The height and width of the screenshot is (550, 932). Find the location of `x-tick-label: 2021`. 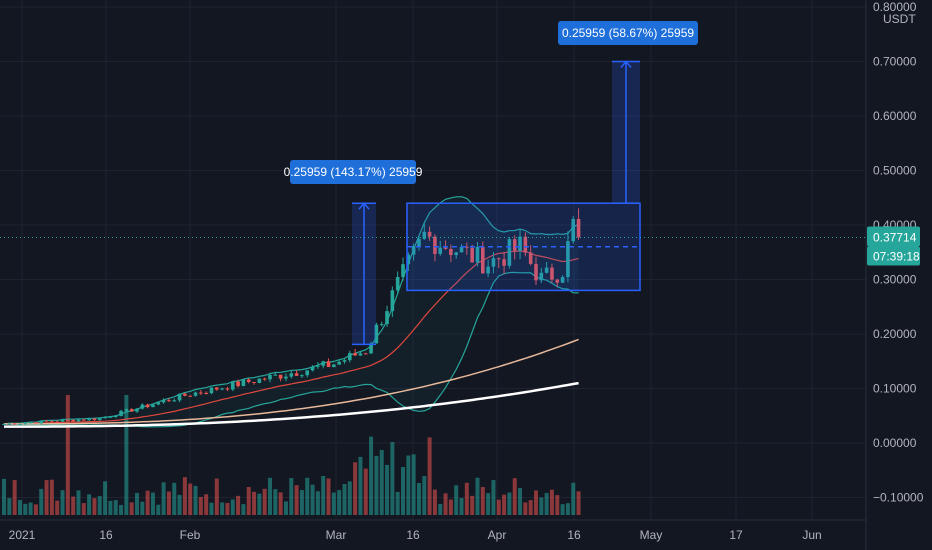

x-tick-label: 2021 is located at coordinates (22, 535).